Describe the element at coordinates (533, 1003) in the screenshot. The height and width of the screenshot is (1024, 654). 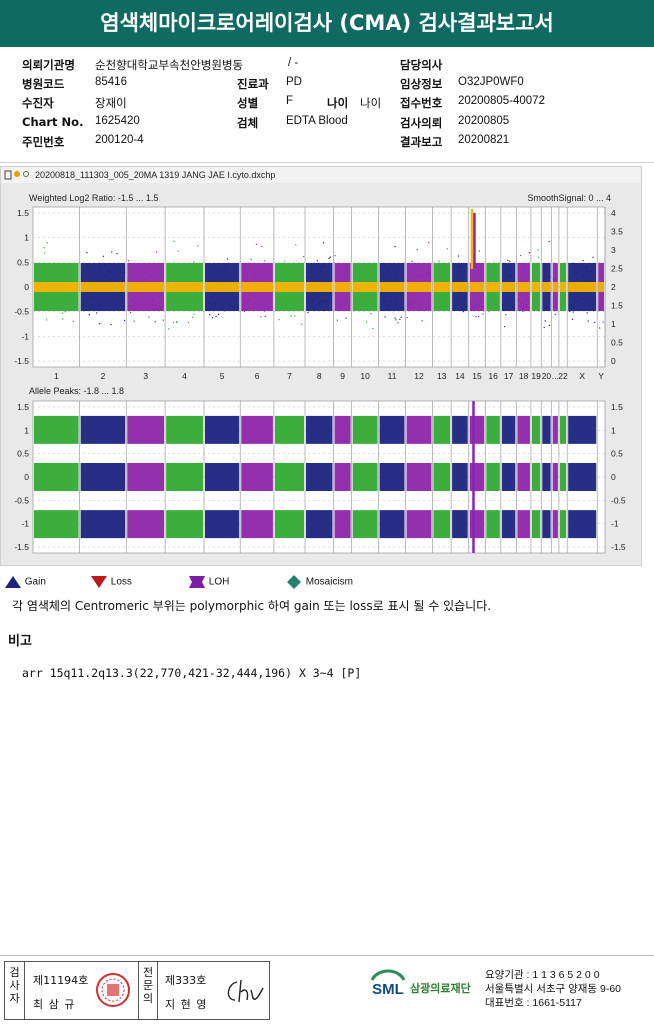
I see `phone-line: 대표번호 : 1661-5117` at that location.